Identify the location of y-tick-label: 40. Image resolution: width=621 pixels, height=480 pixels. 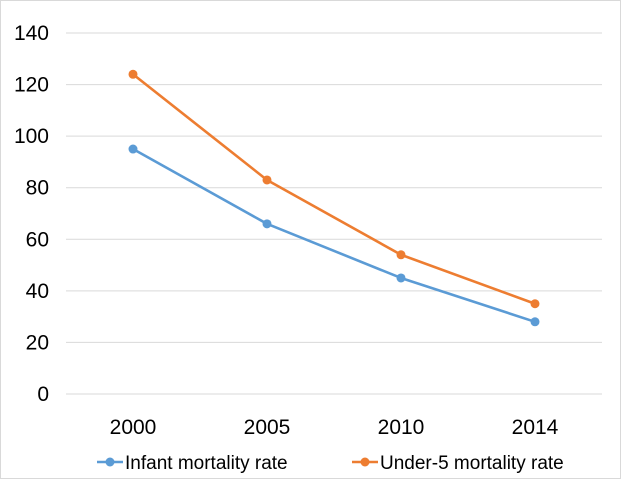
(37, 291).